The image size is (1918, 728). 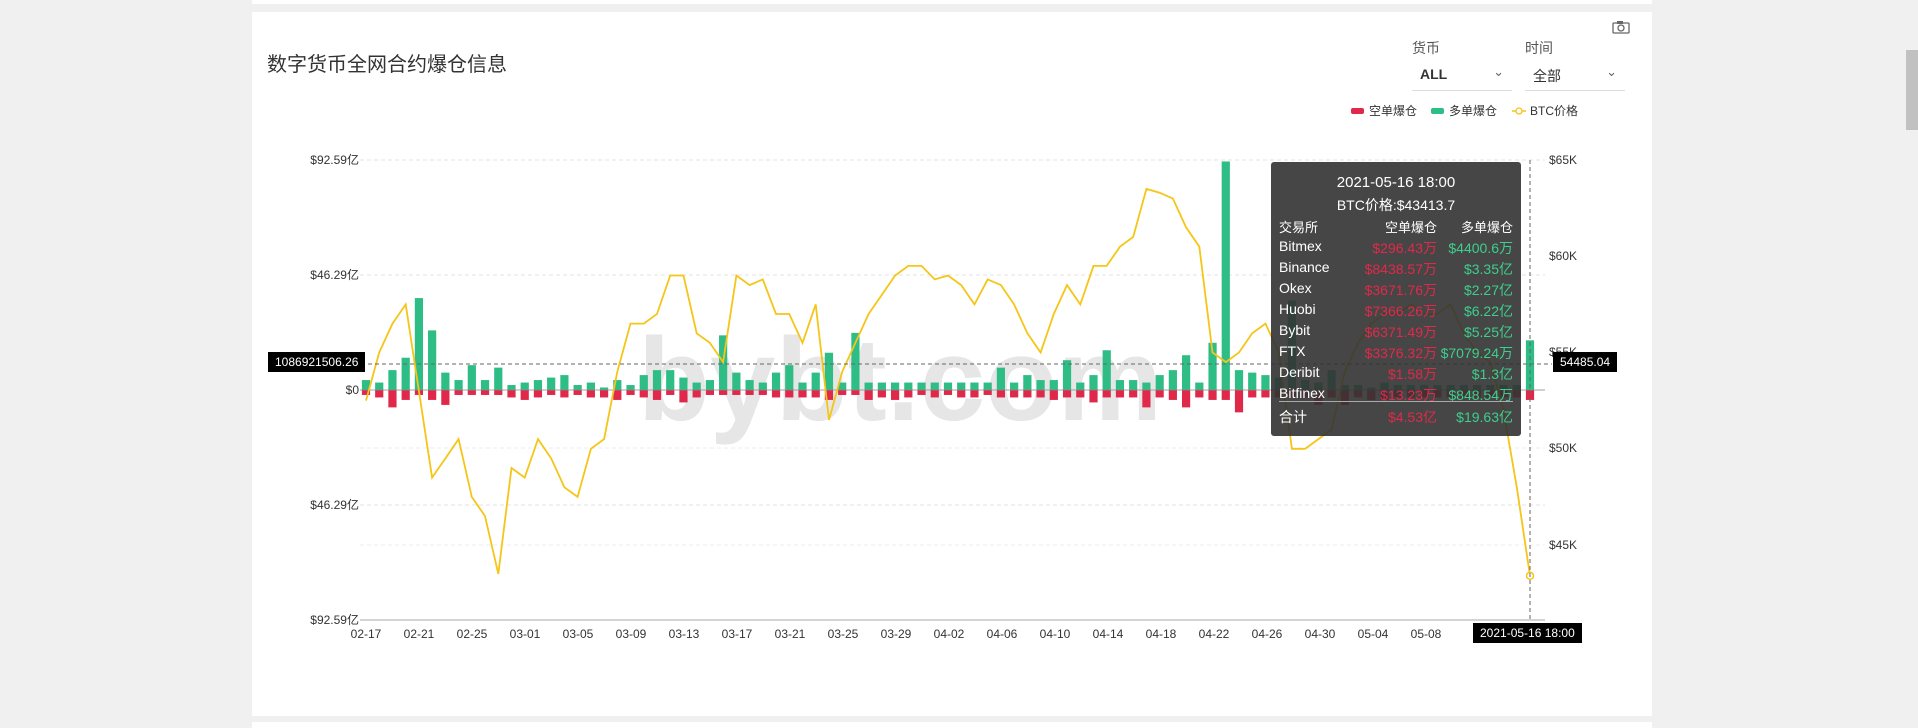 What do you see at coordinates (1473, 111) in the screenshot?
I see `legend-label: 多单爆仓` at bounding box center [1473, 111].